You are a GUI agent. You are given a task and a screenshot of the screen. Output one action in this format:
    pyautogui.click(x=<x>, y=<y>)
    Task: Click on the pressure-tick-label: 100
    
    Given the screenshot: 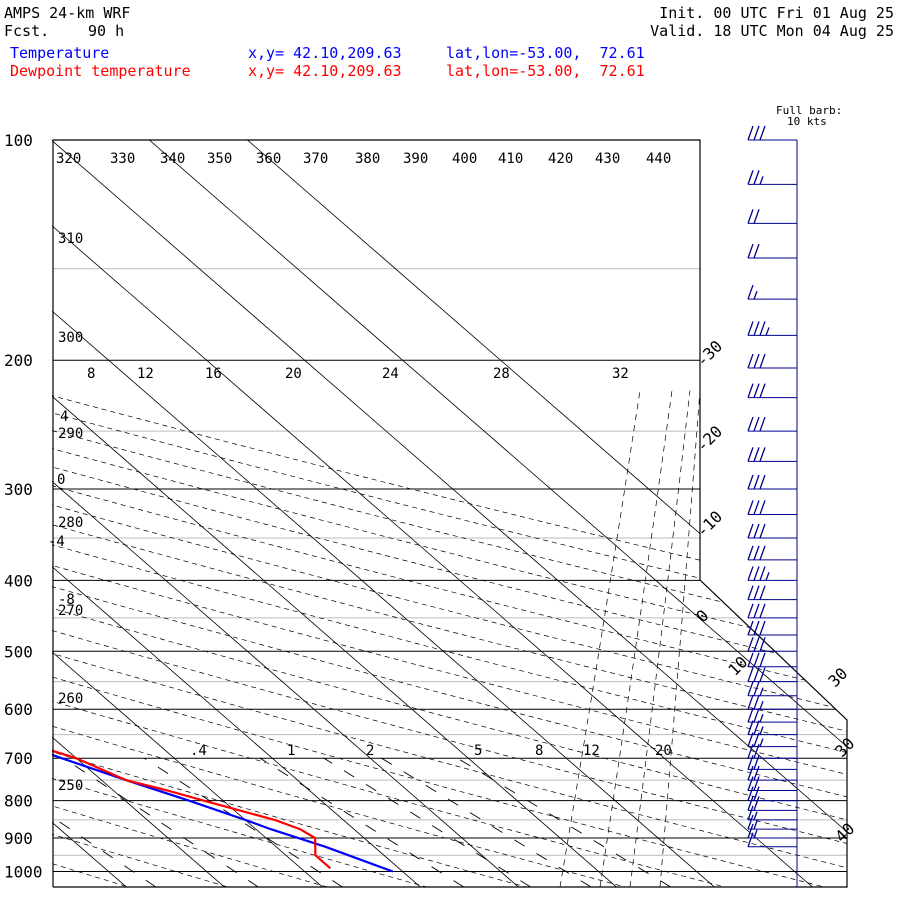 What is the action you would take?
    pyautogui.click(x=18, y=140)
    